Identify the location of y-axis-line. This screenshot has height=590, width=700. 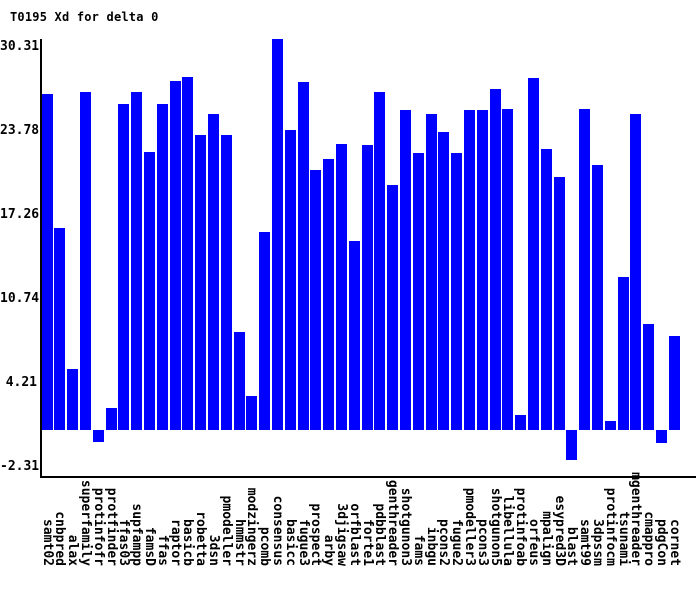
(41, 258).